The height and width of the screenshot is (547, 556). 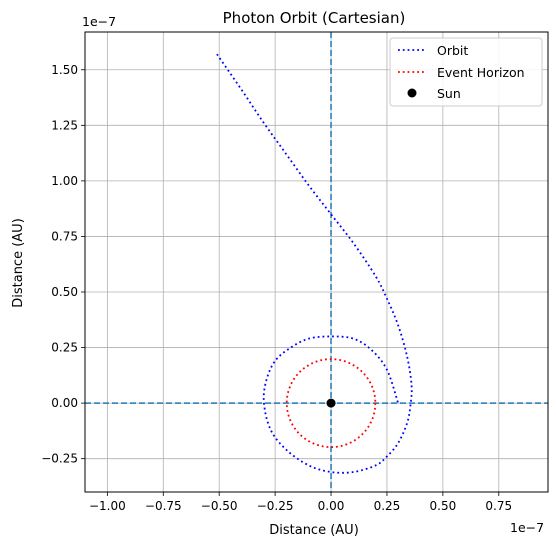 What do you see at coordinates (64, 348) in the screenshot?
I see `y-tick-label: 0.25` at bounding box center [64, 348].